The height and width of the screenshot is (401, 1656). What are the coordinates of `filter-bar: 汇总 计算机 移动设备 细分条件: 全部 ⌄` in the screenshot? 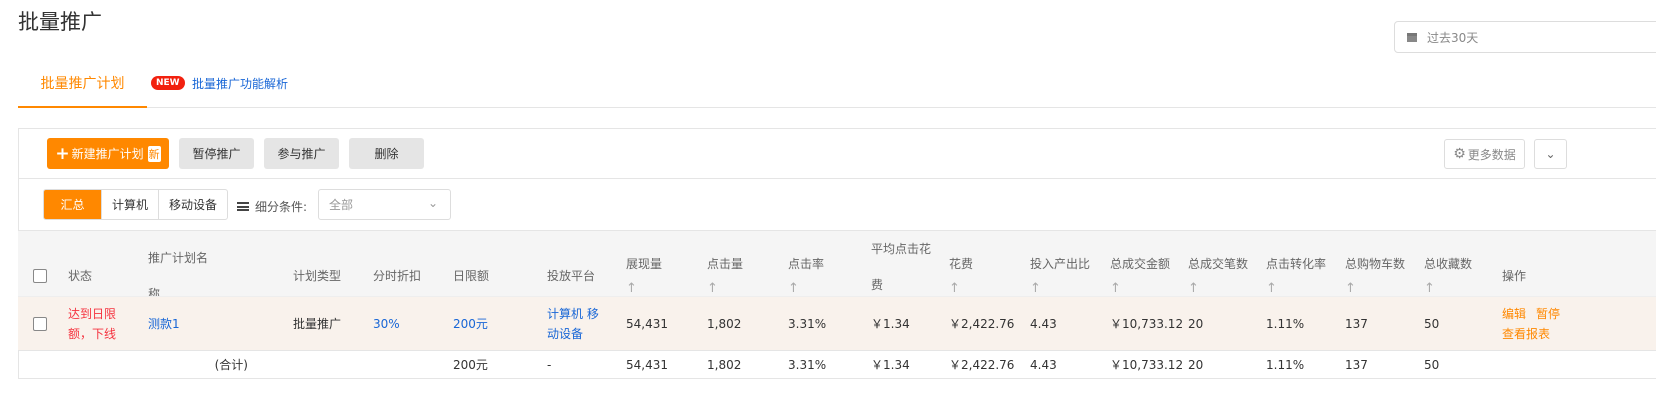 It's located at (837, 204).